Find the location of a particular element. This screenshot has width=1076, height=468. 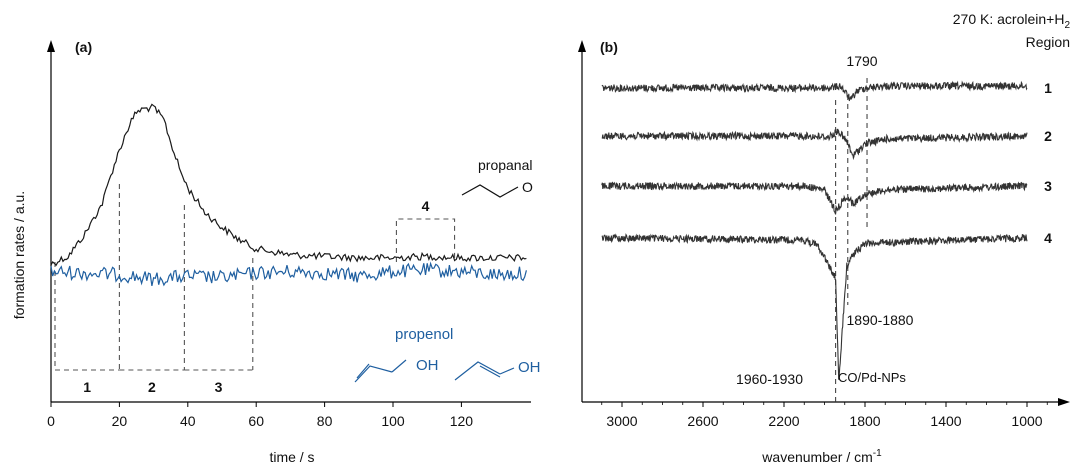

panel-a-x-tick-label: 120 is located at coordinates (462, 421).